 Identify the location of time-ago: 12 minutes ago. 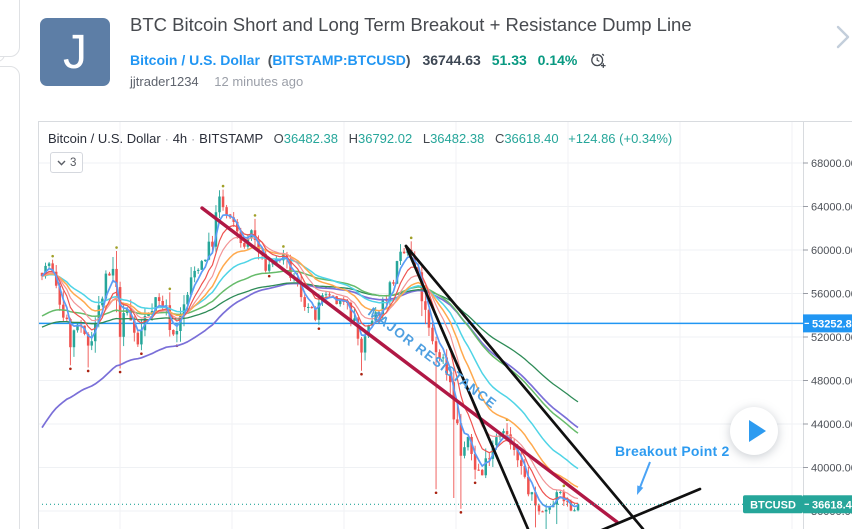
(259, 81).